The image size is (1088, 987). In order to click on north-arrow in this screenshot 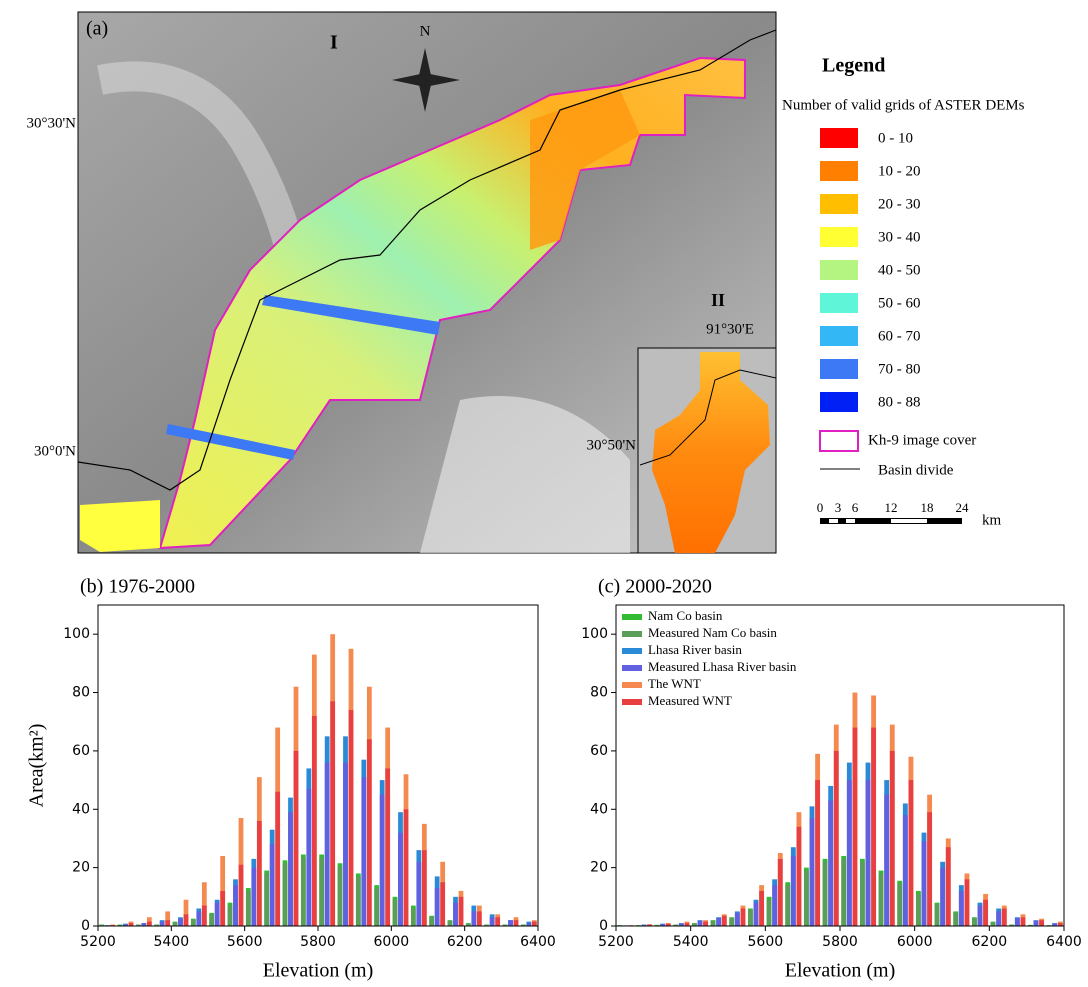, I will do `click(426, 80)`.